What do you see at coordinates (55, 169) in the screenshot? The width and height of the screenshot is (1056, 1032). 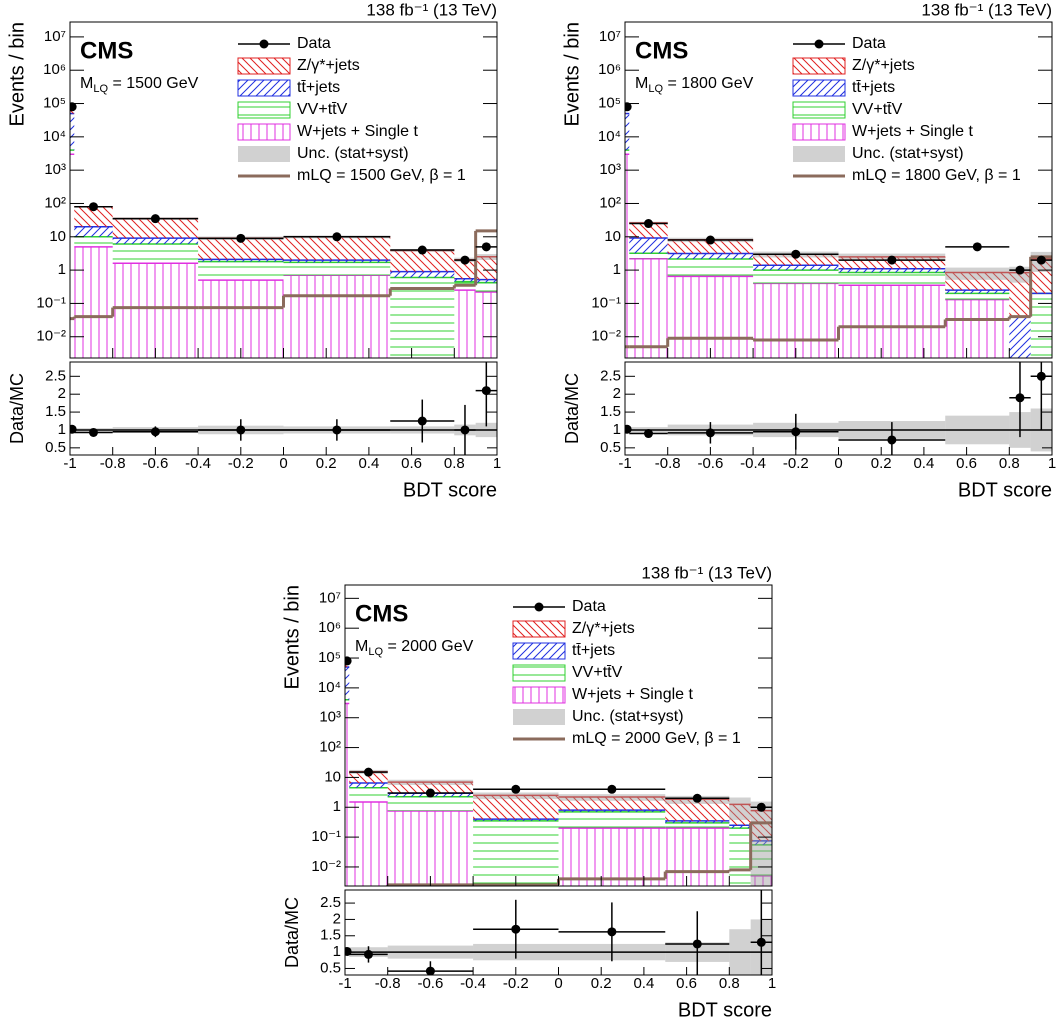 I see `y-tick-label: 10³` at bounding box center [55, 169].